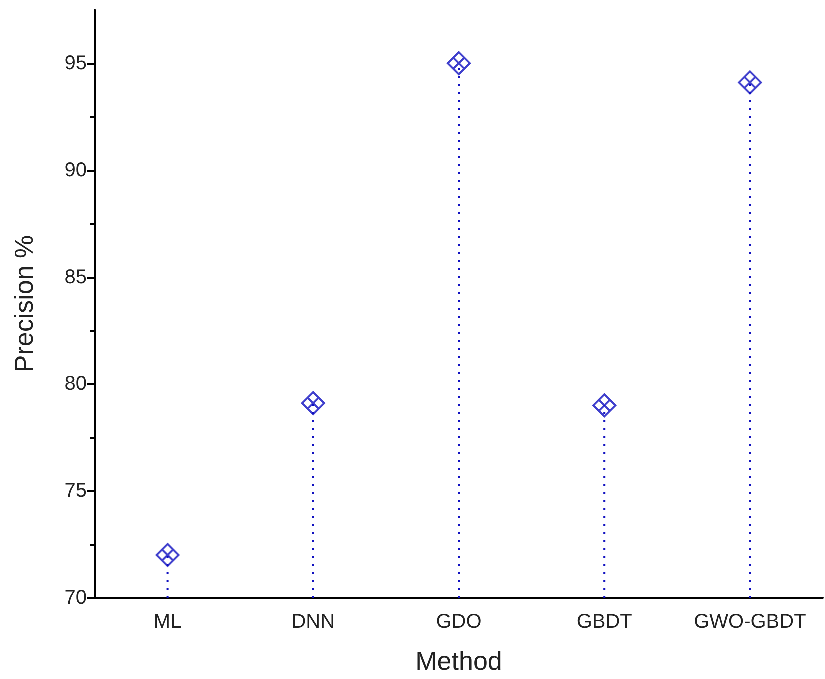  Describe the element at coordinates (75, 277) in the screenshot. I see `y-tick-label: 85` at that location.